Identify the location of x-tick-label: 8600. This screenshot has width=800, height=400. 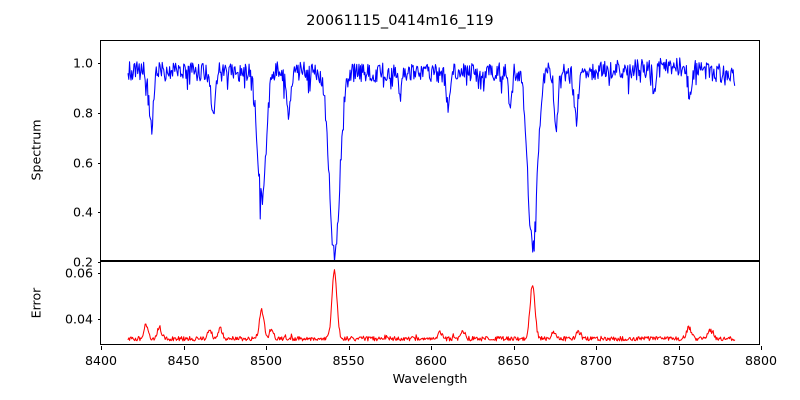
(431, 360).